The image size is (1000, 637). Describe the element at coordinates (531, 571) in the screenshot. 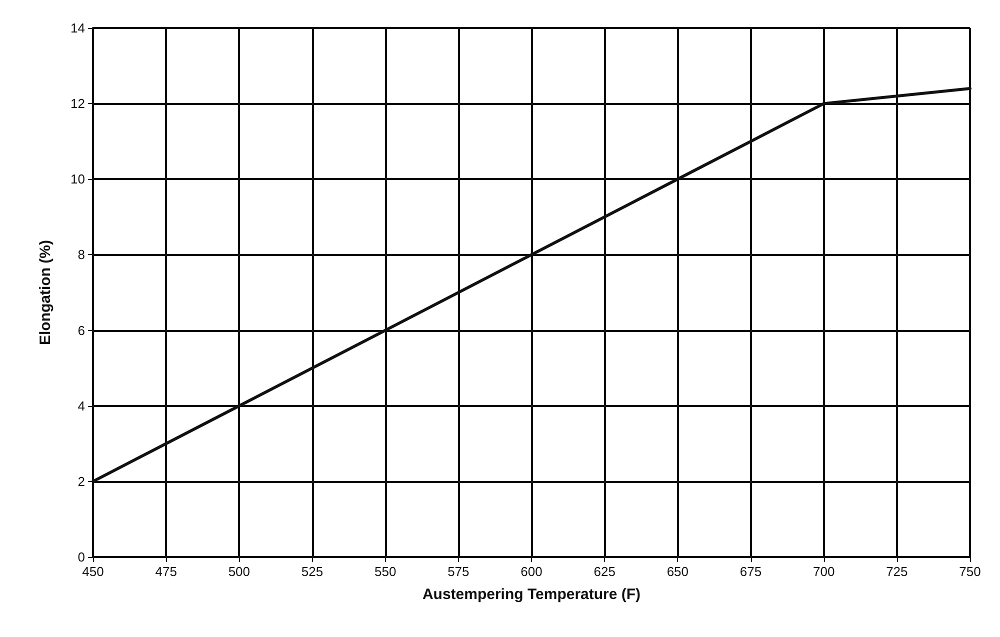

I see `x-tick-label: 600` at that location.